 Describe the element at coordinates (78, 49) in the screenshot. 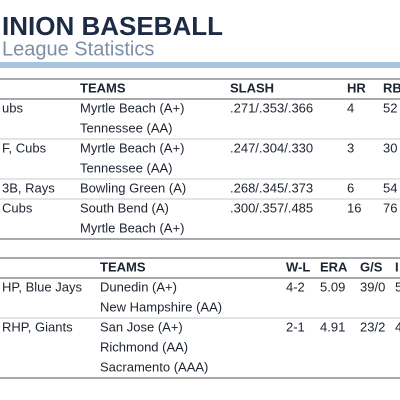

I see `subtitle: League Statistics` at that location.